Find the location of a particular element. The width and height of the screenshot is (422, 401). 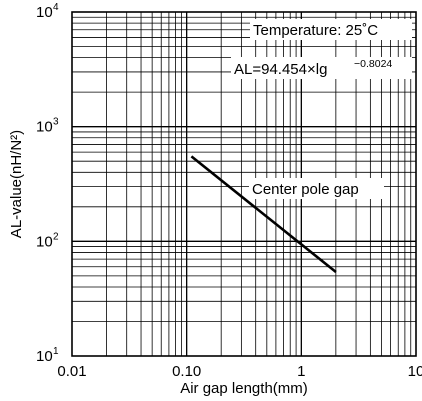

temperature-label-bg is located at coordinates (331, 29).